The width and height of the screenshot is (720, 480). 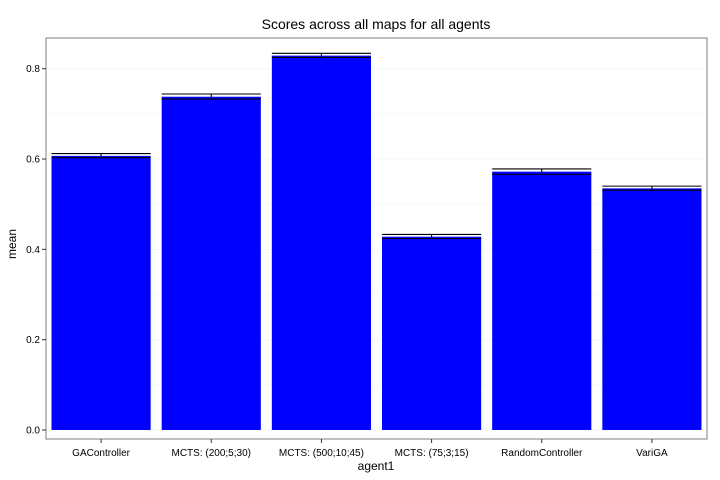 What do you see at coordinates (33, 250) in the screenshot?
I see `y-tick-label: 0.4` at bounding box center [33, 250].